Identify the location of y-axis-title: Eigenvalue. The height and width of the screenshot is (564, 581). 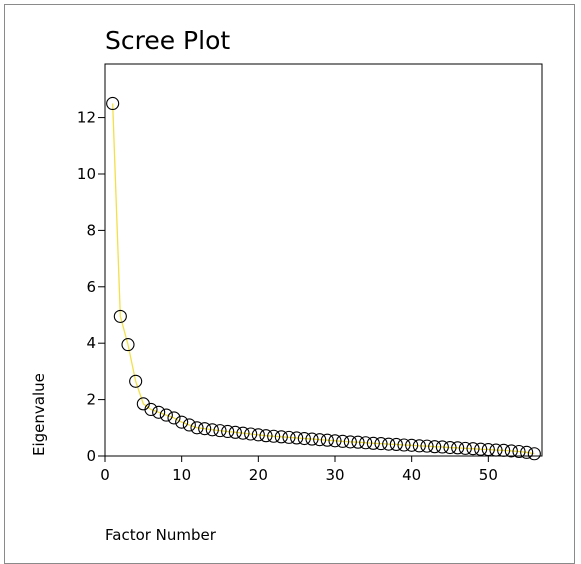
(39, 414).